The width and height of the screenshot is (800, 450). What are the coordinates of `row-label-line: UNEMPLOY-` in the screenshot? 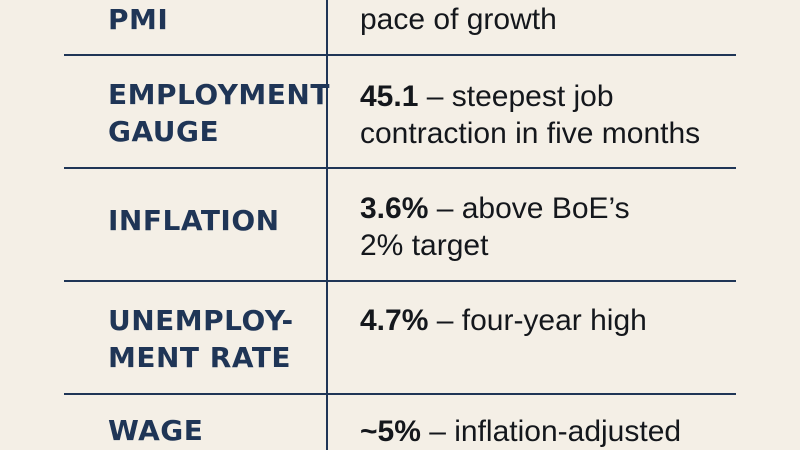 It's located at (201, 320).